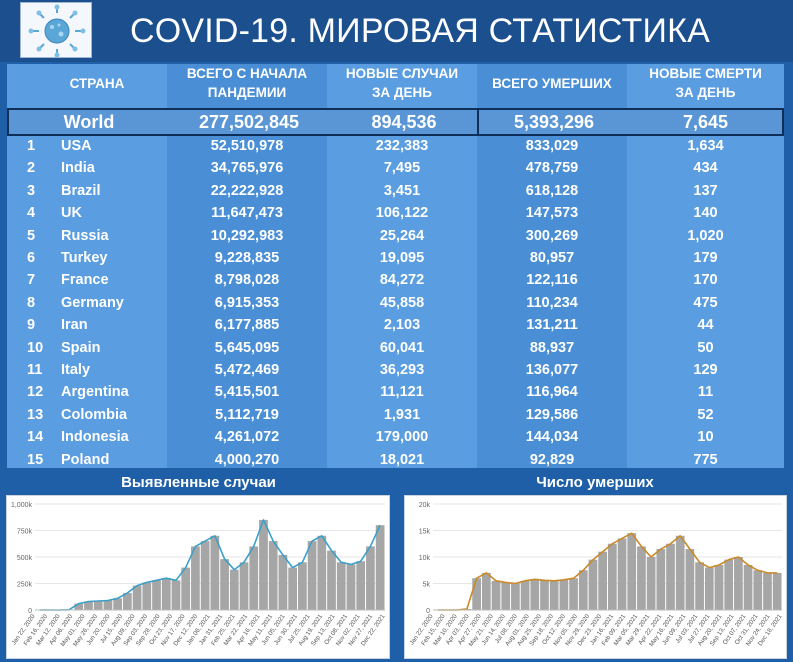 This screenshot has width=793, height=662. What do you see at coordinates (402, 437) in the screenshot?
I see `cell-new-cases: 179,000` at bounding box center [402, 437].